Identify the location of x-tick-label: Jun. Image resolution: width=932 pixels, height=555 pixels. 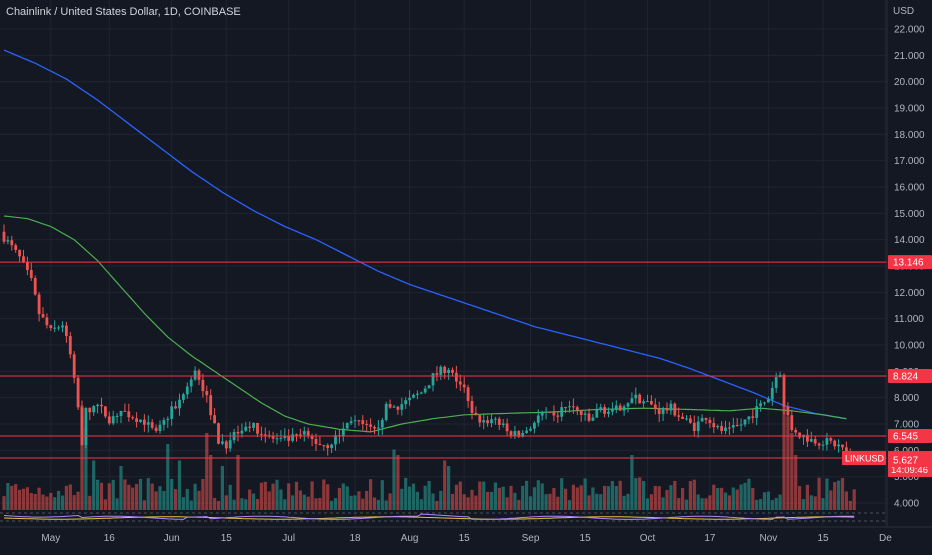
(172, 538).